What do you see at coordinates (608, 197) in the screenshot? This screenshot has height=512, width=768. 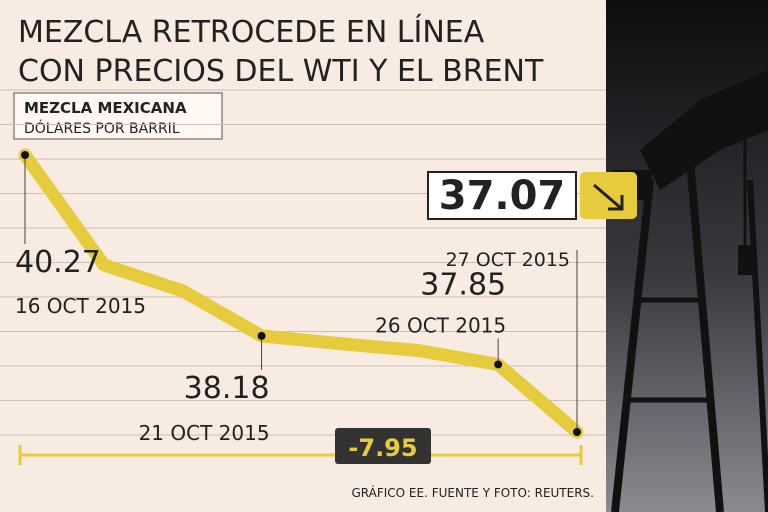 I see `down-arrow` at bounding box center [608, 197].